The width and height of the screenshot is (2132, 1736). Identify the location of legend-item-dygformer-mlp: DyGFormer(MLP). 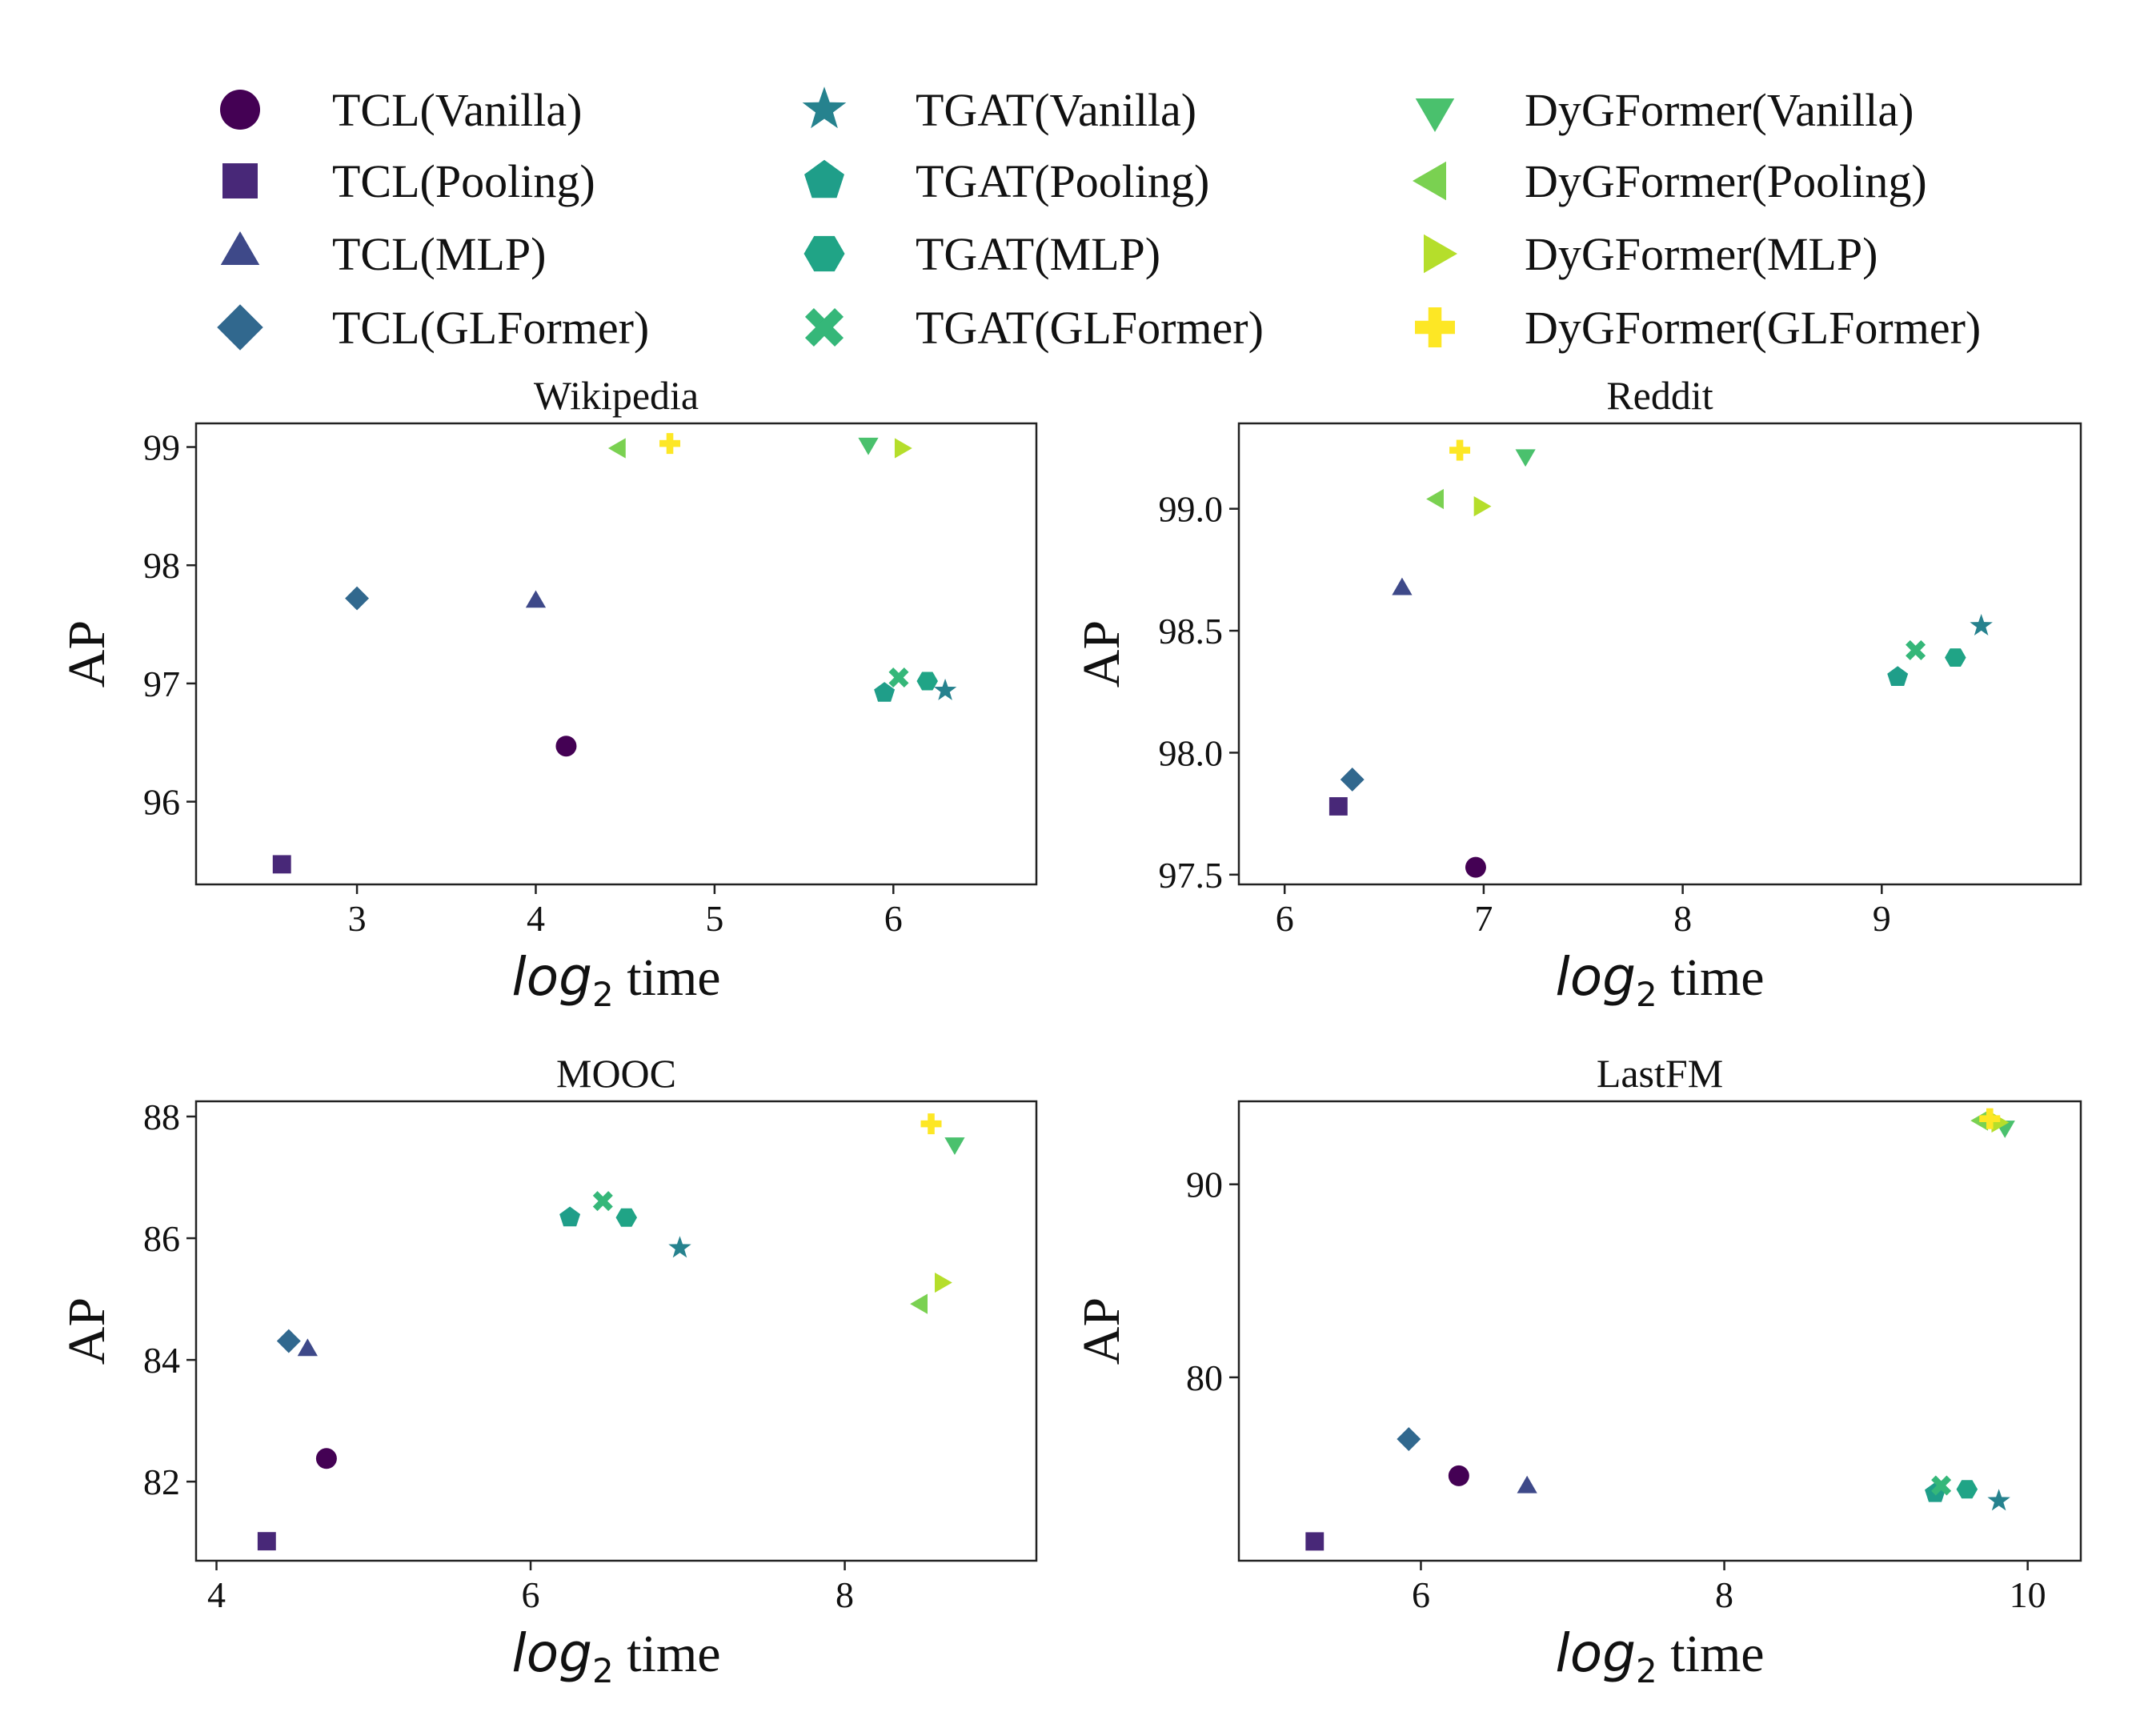
(1651, 254).